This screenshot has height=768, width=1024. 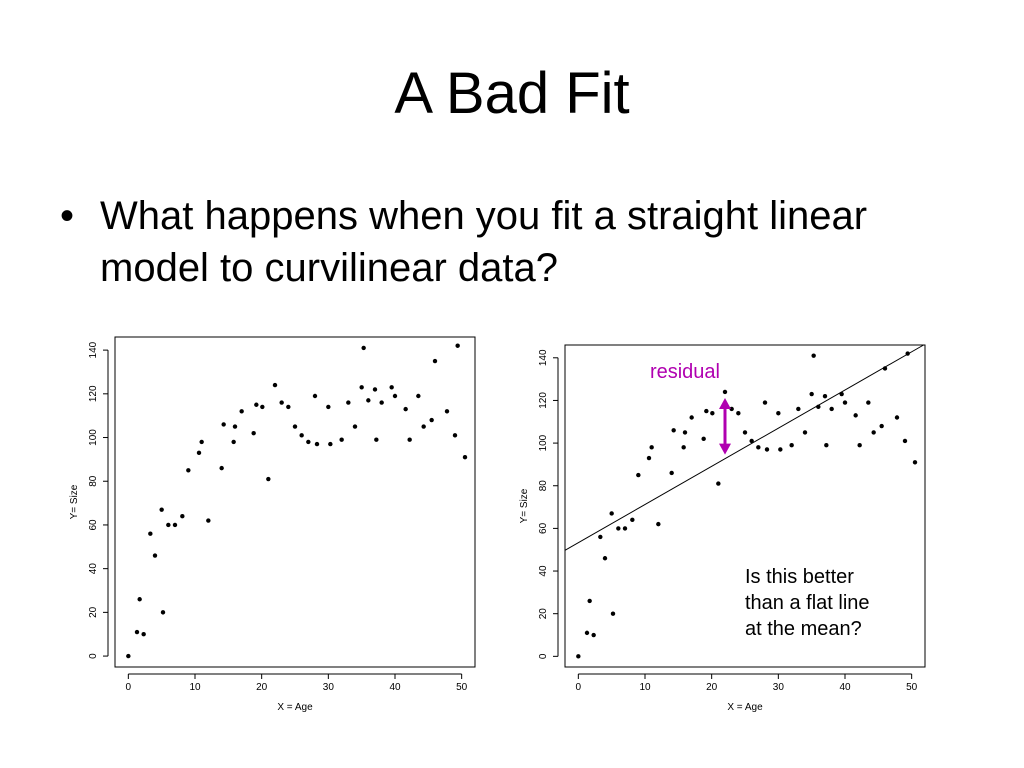 I want to click on plot-frame, so click(x=745, y=506).